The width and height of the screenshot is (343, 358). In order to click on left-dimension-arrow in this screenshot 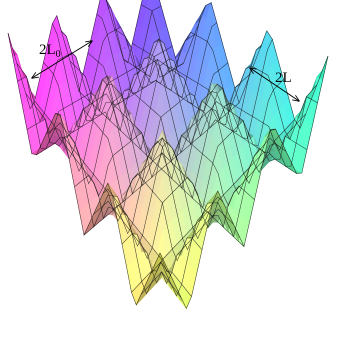, I will do `click(62, 59)`.